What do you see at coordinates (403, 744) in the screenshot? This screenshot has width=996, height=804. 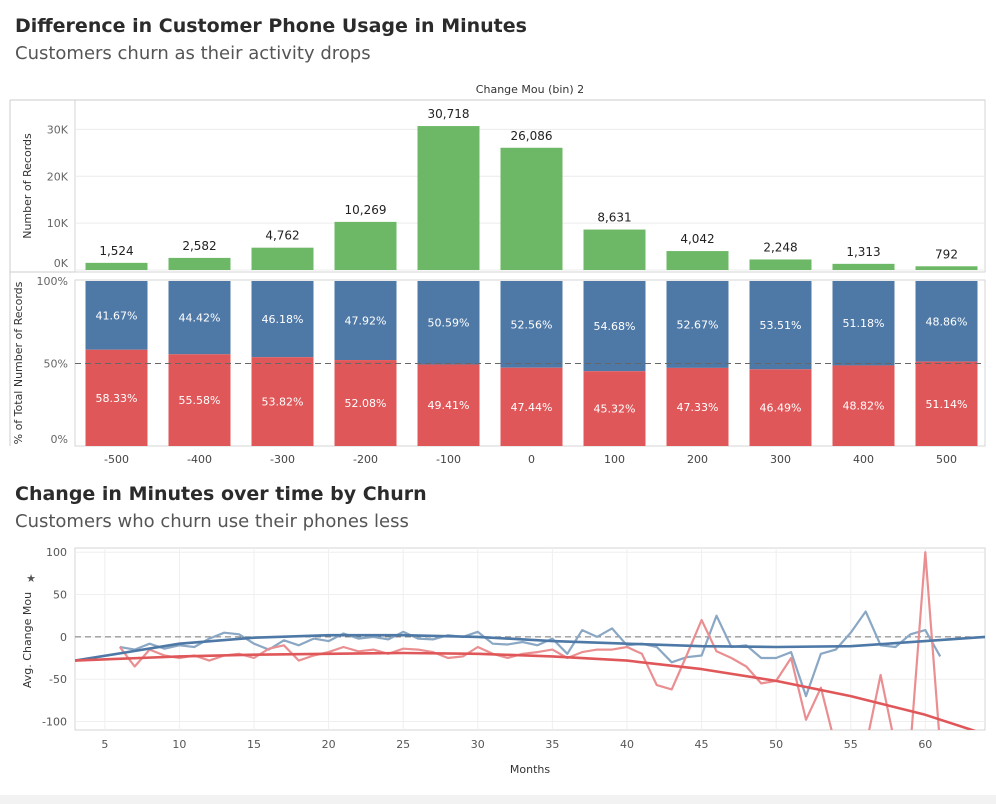 I see `x-tick-label: 25` at bounding box center [403, 744].